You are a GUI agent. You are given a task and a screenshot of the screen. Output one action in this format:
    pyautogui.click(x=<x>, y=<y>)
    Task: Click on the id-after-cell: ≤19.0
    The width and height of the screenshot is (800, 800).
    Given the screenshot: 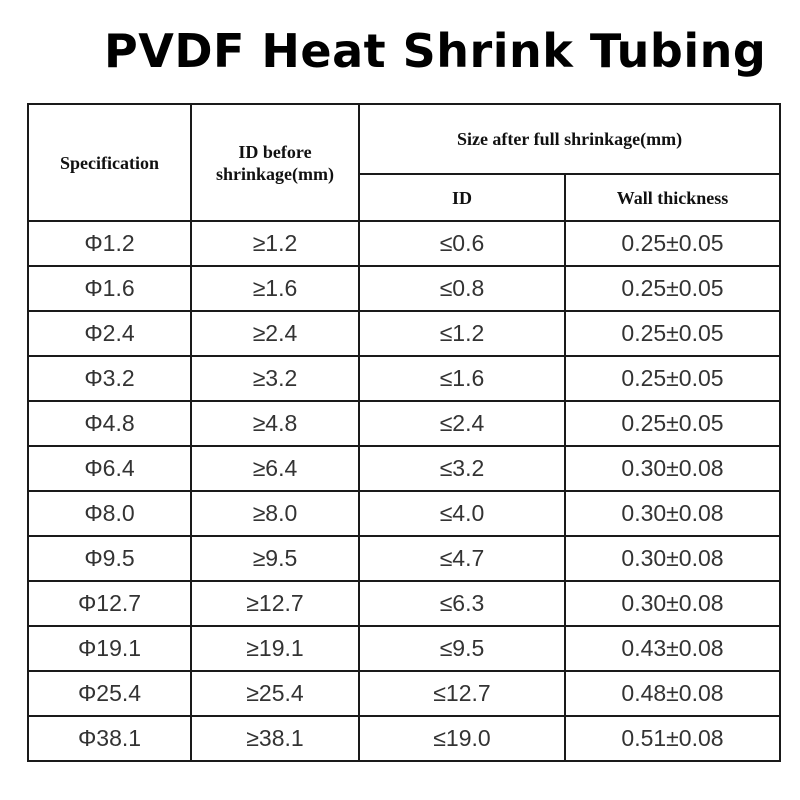 What is the action you would take?
    pyautogui.click(x=462, y=738)
    